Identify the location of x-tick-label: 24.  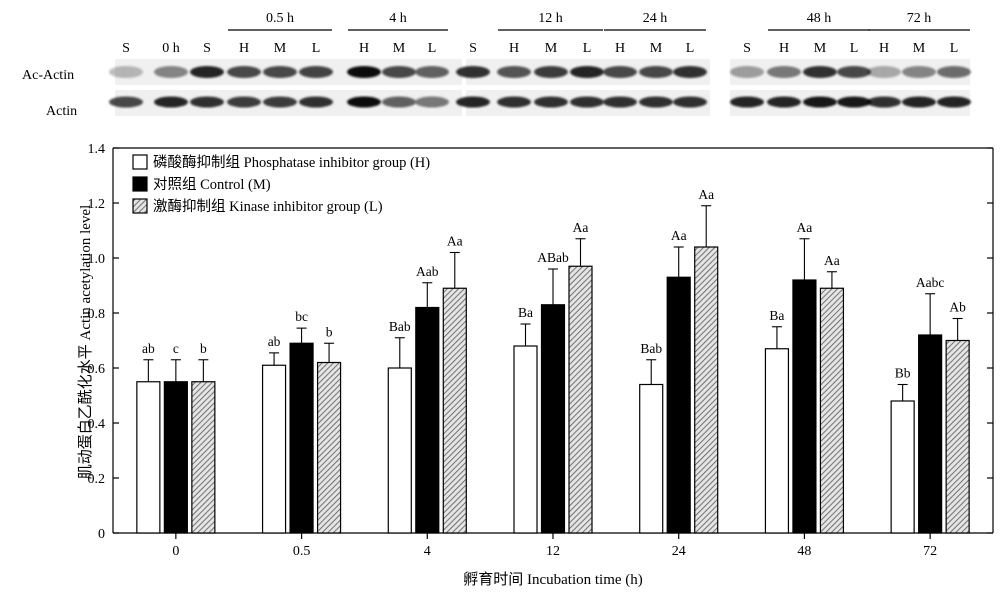
(679, 551).